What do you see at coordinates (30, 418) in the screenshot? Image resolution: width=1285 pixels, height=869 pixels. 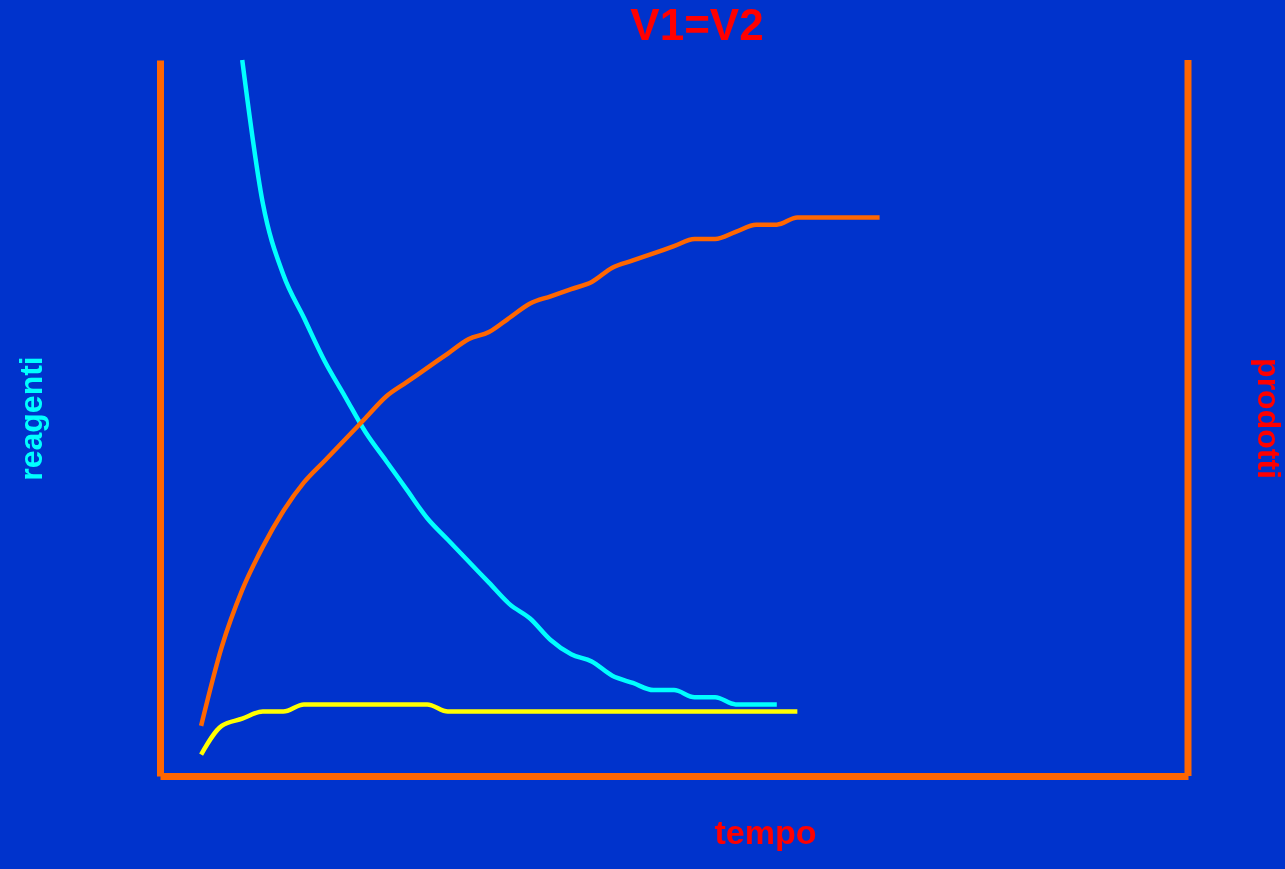 I see `y-axis-title: reagenti` at bounding box center [30, 418].